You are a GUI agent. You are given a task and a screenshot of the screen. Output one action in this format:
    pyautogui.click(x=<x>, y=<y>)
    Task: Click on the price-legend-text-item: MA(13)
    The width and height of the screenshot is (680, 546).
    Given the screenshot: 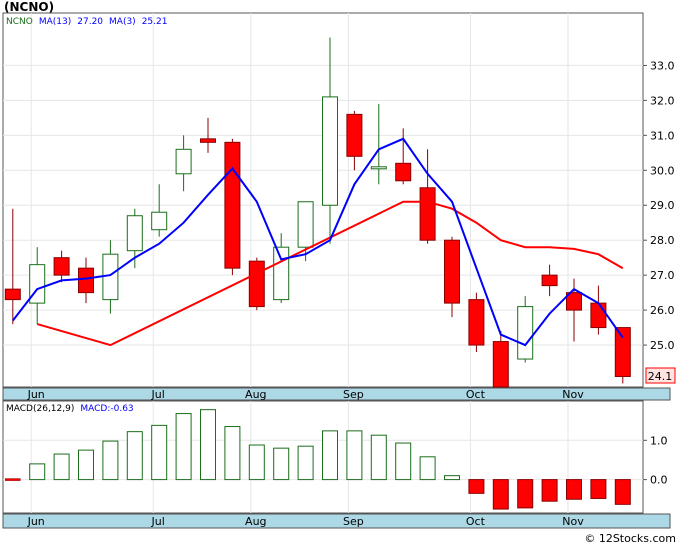 What is the action you would take?
    pyautogui.click(x=55, y=22)
    